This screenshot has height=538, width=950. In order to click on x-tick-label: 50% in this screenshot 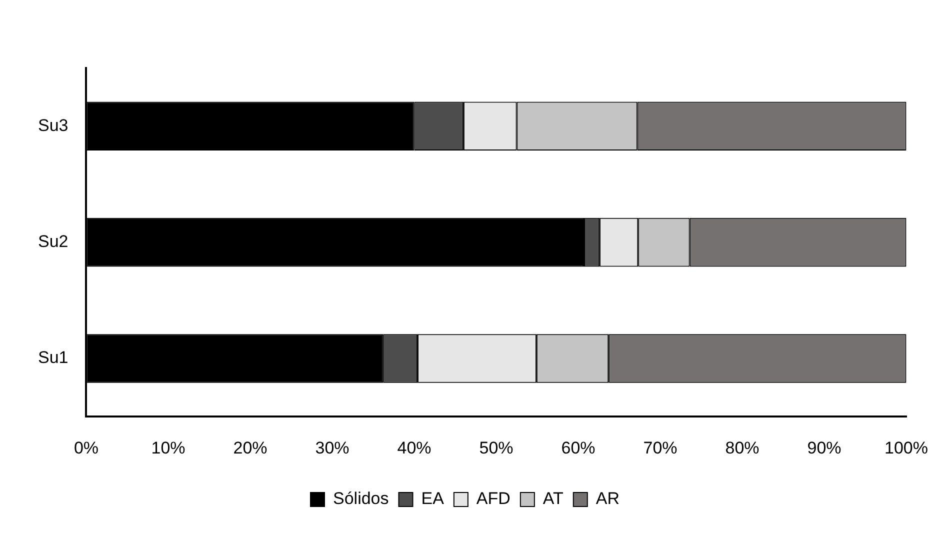, I will do `click(496, 448)`.